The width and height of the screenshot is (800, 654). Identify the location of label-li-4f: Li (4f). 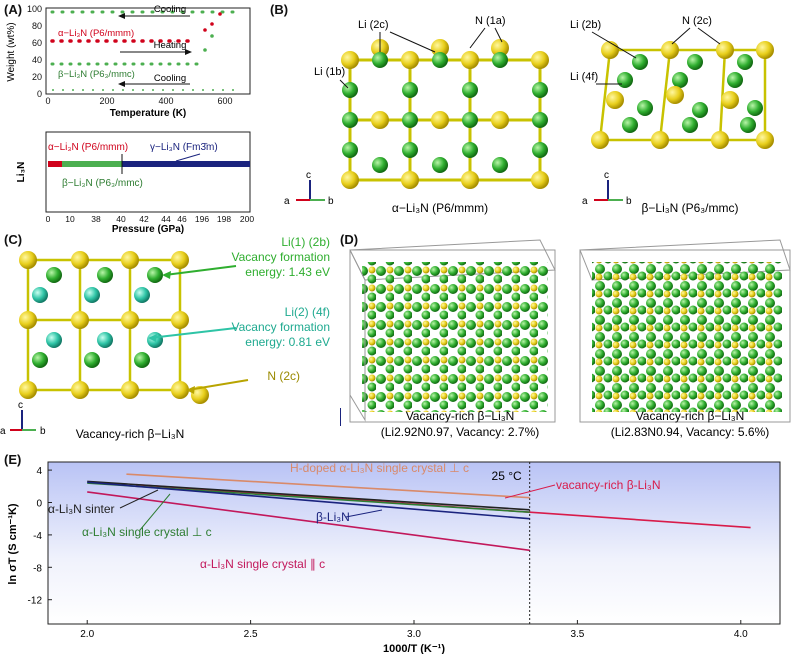
(584, 77).